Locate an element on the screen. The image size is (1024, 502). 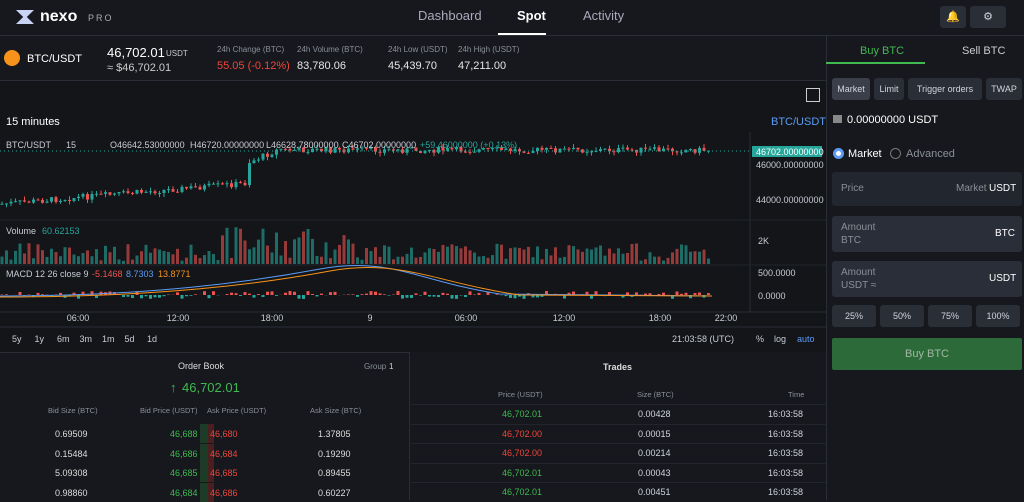
range-button: 5y is located at coordinates (17, 339).